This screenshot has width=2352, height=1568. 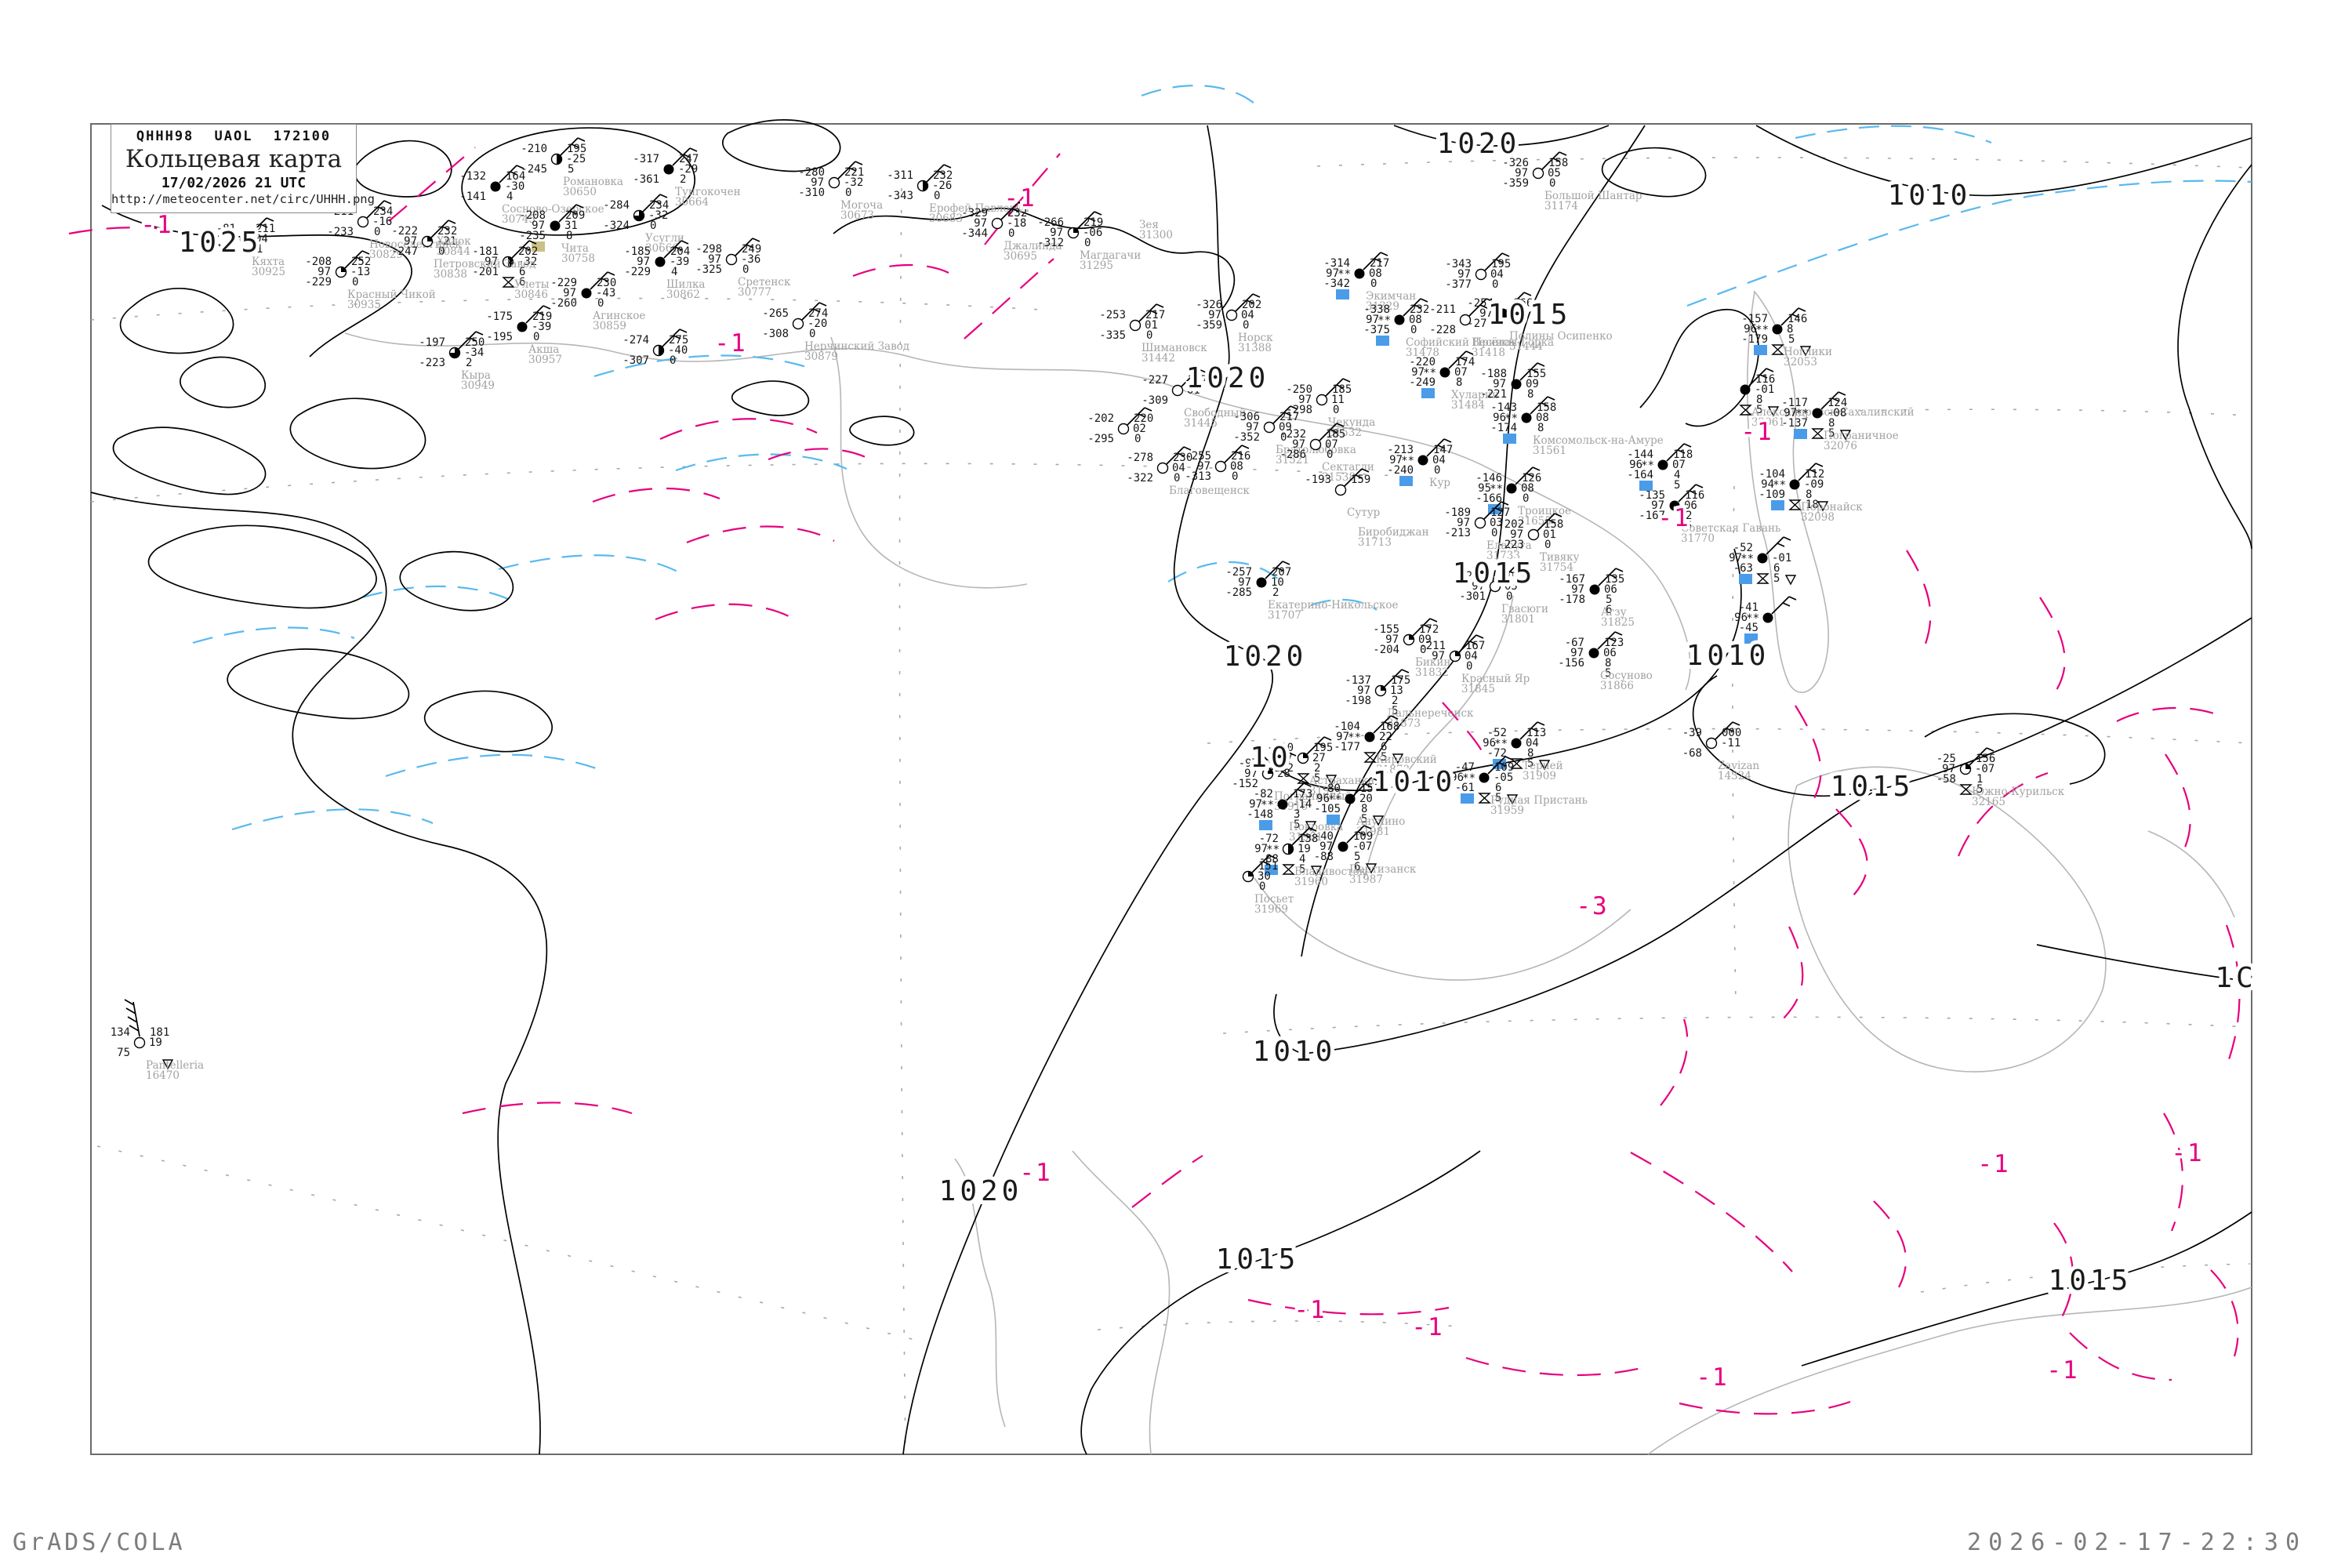 What do you see at coordinates (318, 262) in the screenshot?
I see `temperature-value: -208` at bounding box center [318, 262].